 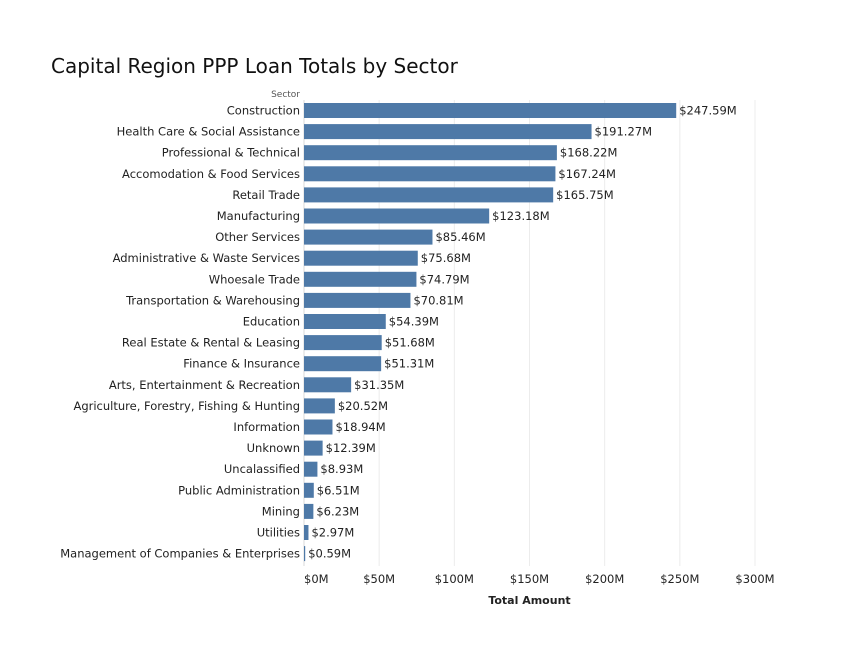 I want to click on value-label: $168.22M, so click(x=588, y=153).